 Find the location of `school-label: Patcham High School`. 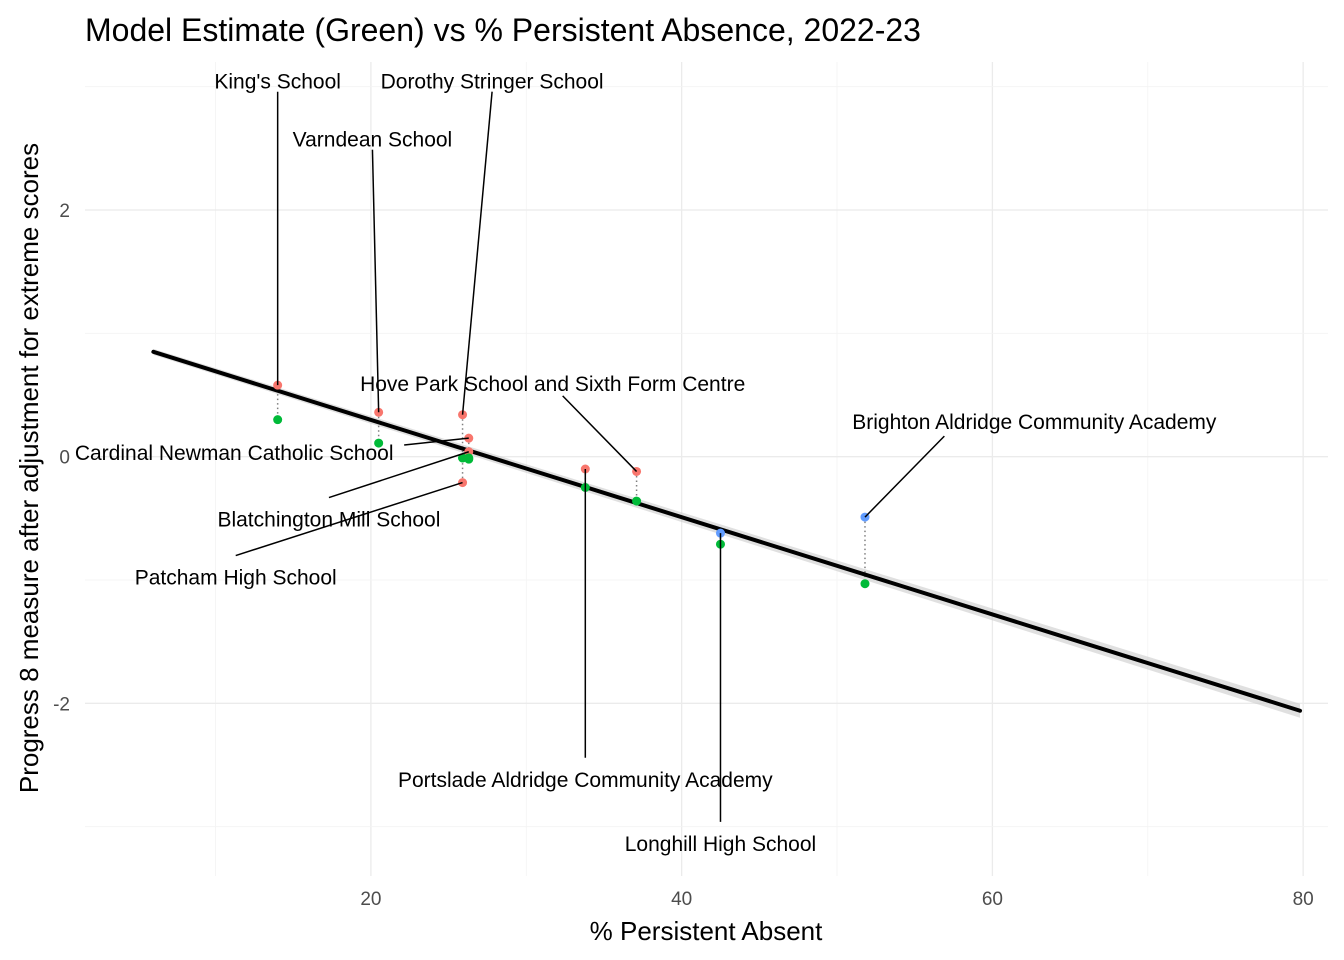

school-label: Patcham High School is located at coordinates (236, 578).